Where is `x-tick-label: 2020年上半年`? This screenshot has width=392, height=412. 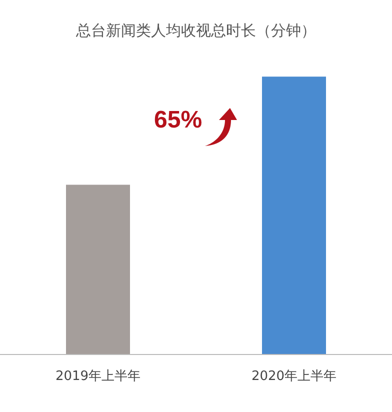 x-tick-label: 2020年上半年 is located at coordinates (294, 376).